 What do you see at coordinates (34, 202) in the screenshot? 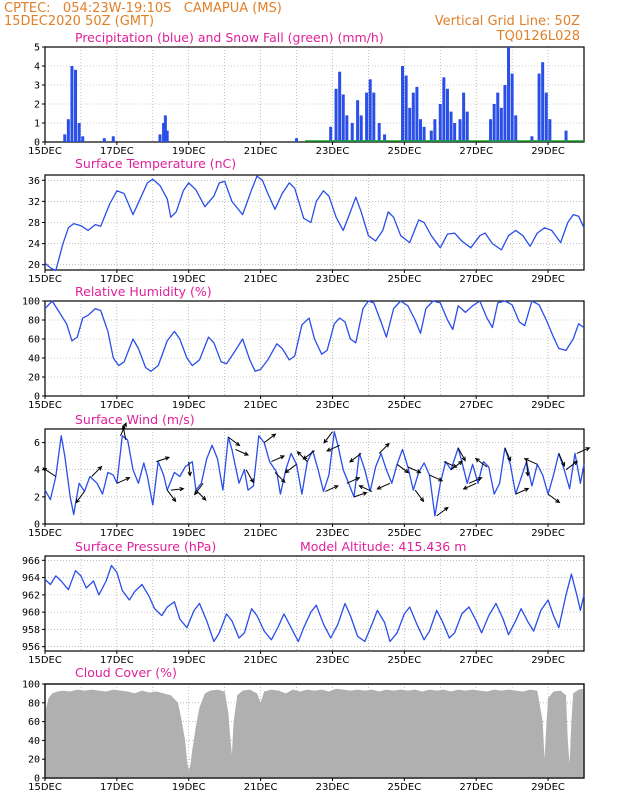
I see `y-tick-label: 32` at bounding box center [34, 202].